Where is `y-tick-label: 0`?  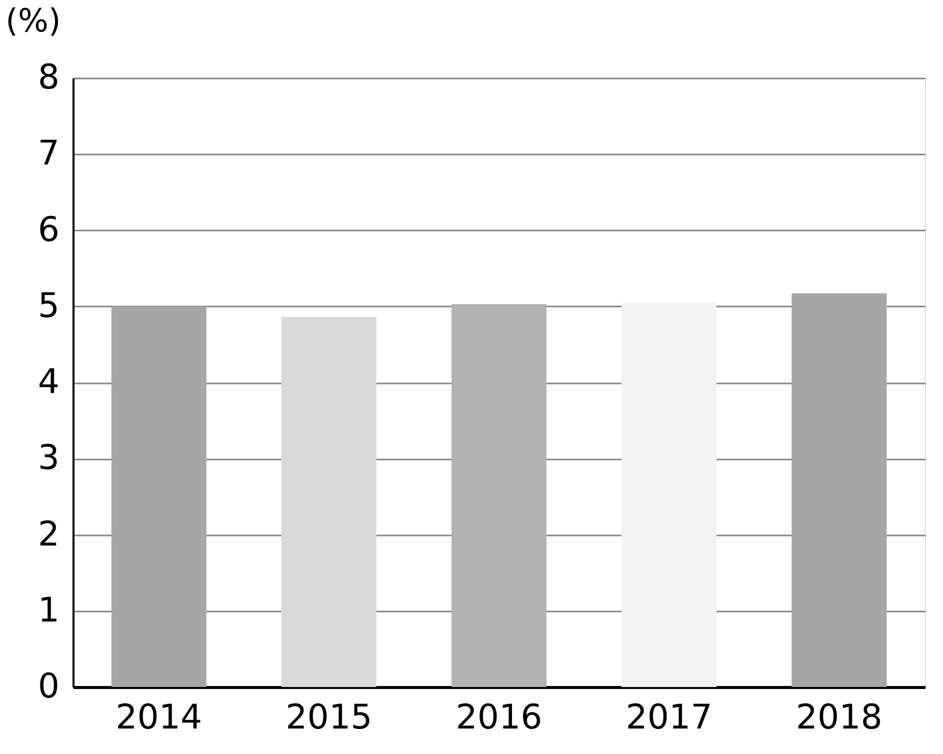 y-tick-label: 0 is located at coordinates (49, 686).